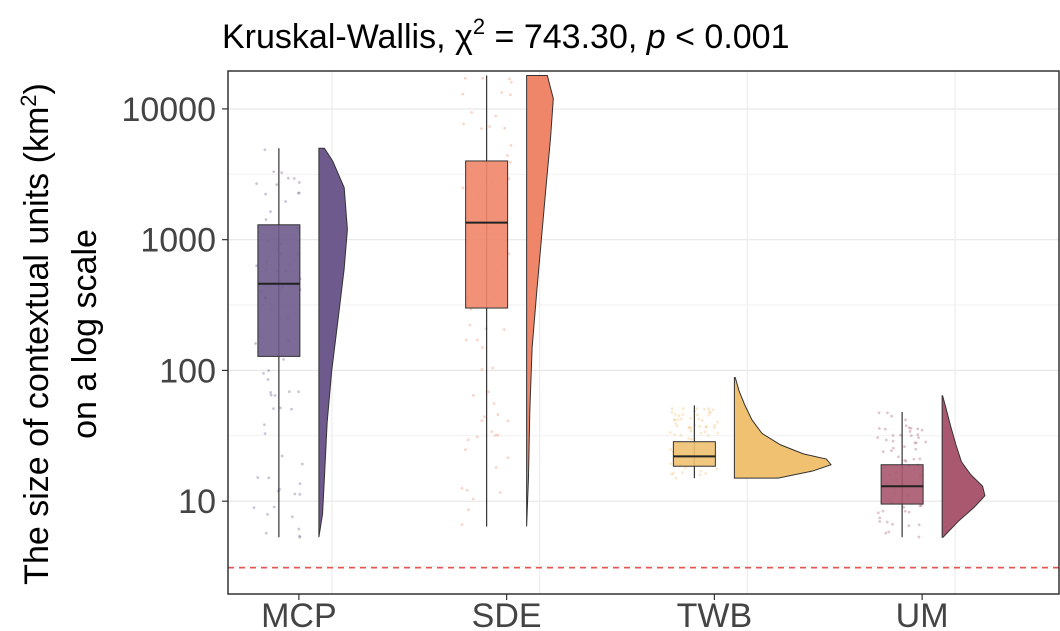 This screenshot has height=631, width=1060. Describe the element at coordinates (187, 371) in the screenshot. I see `y-tick-label: 100` at that location.